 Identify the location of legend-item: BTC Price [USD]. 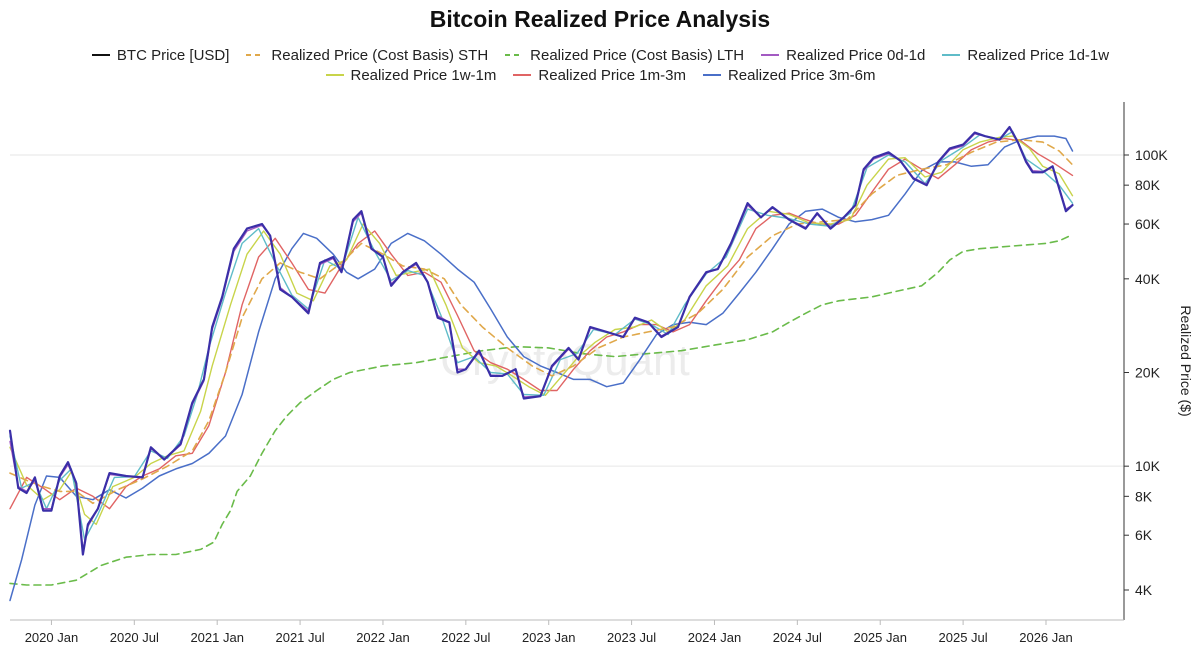
(160, 55).